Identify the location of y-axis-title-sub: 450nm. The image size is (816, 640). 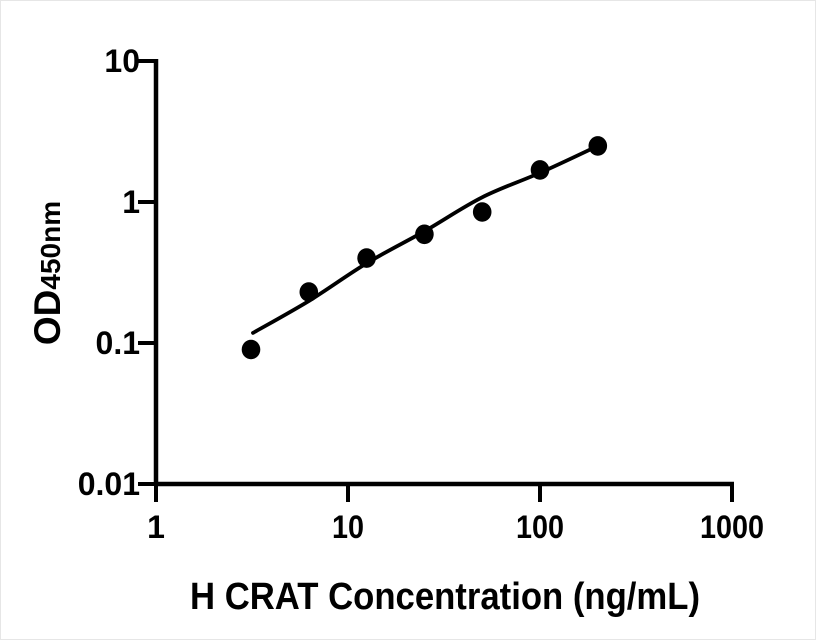
(50, 245).